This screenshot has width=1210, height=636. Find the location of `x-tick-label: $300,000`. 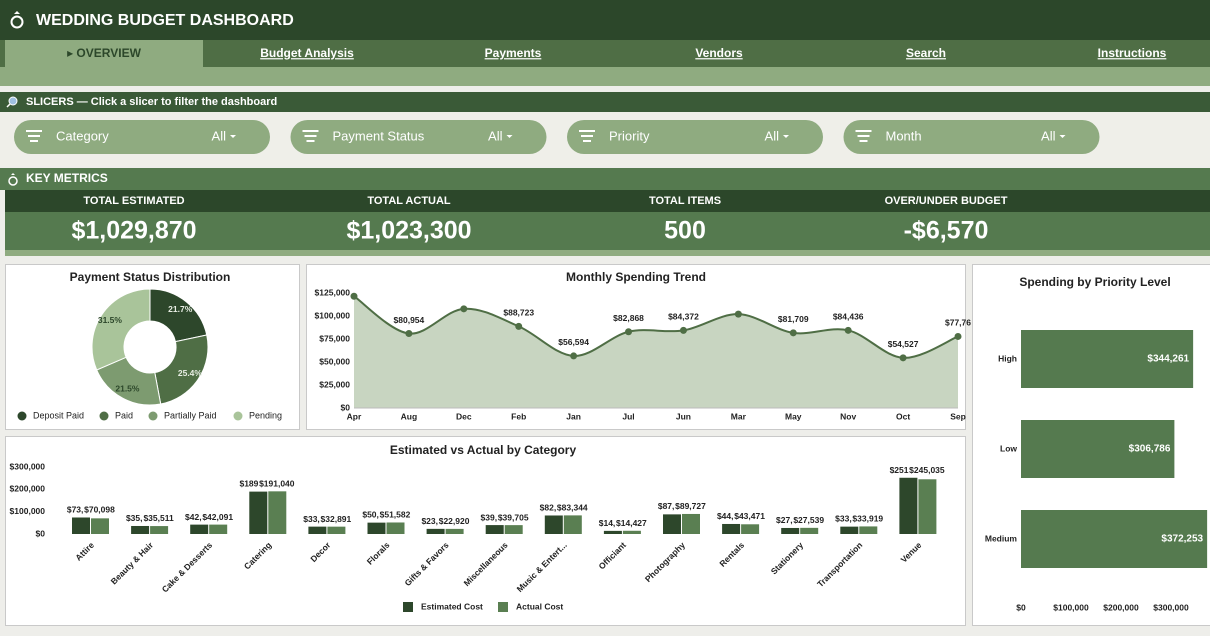

x-tick-label: $300,000 is located at coordinates (1171, 607).